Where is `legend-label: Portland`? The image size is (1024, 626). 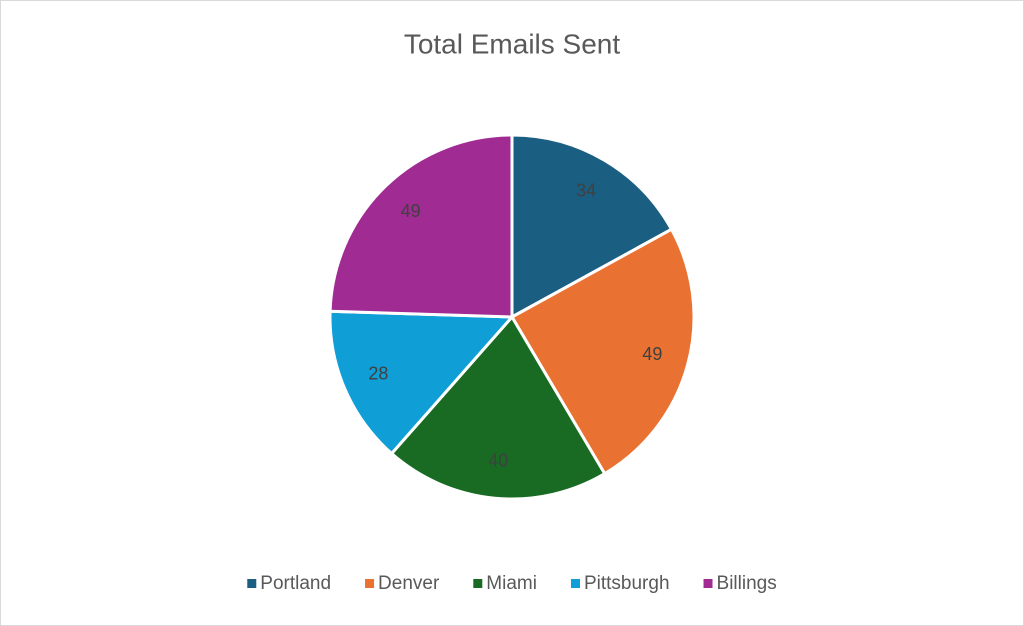 legend-label: Portland is located at coordinates (295, 583).